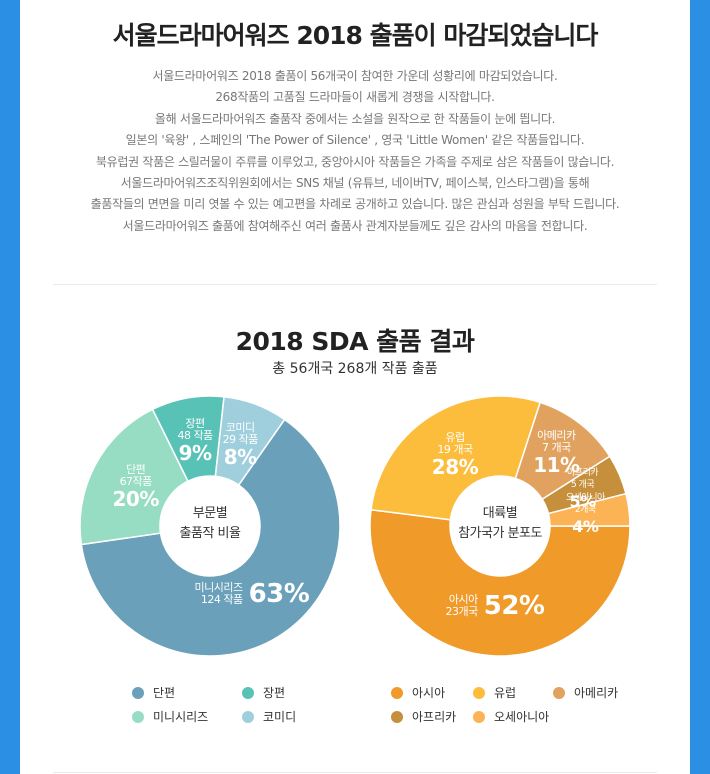 The image size is (710, 774). I want to click on slice-percent: 63%, so click(279, 594).